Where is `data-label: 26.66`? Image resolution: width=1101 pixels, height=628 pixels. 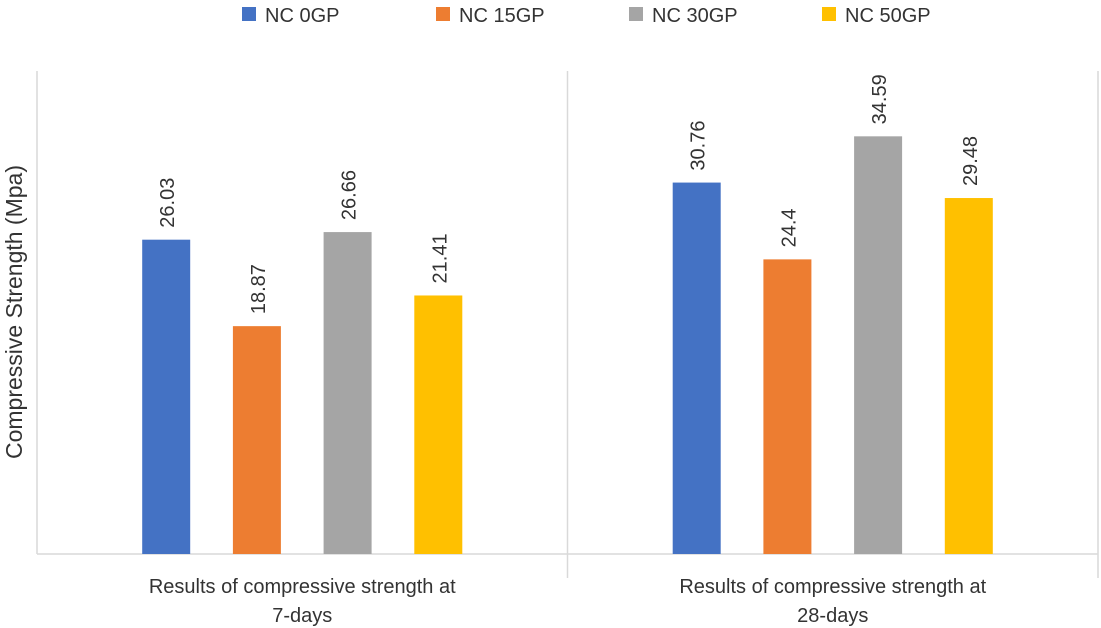 data-label: 26.66 is located at coordinates (350, 195).